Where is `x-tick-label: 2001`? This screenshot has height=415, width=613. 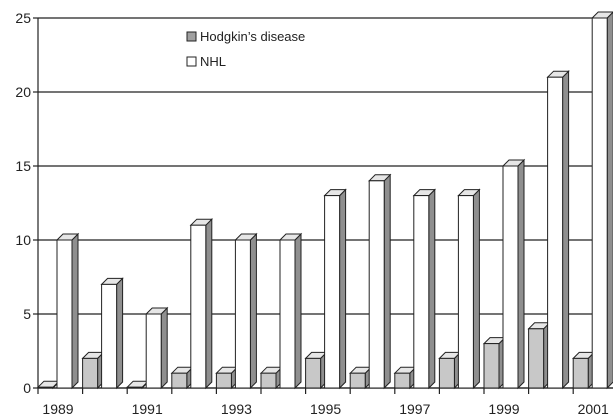
x-tick-label: 2001 is located at coordinates (593, 408).